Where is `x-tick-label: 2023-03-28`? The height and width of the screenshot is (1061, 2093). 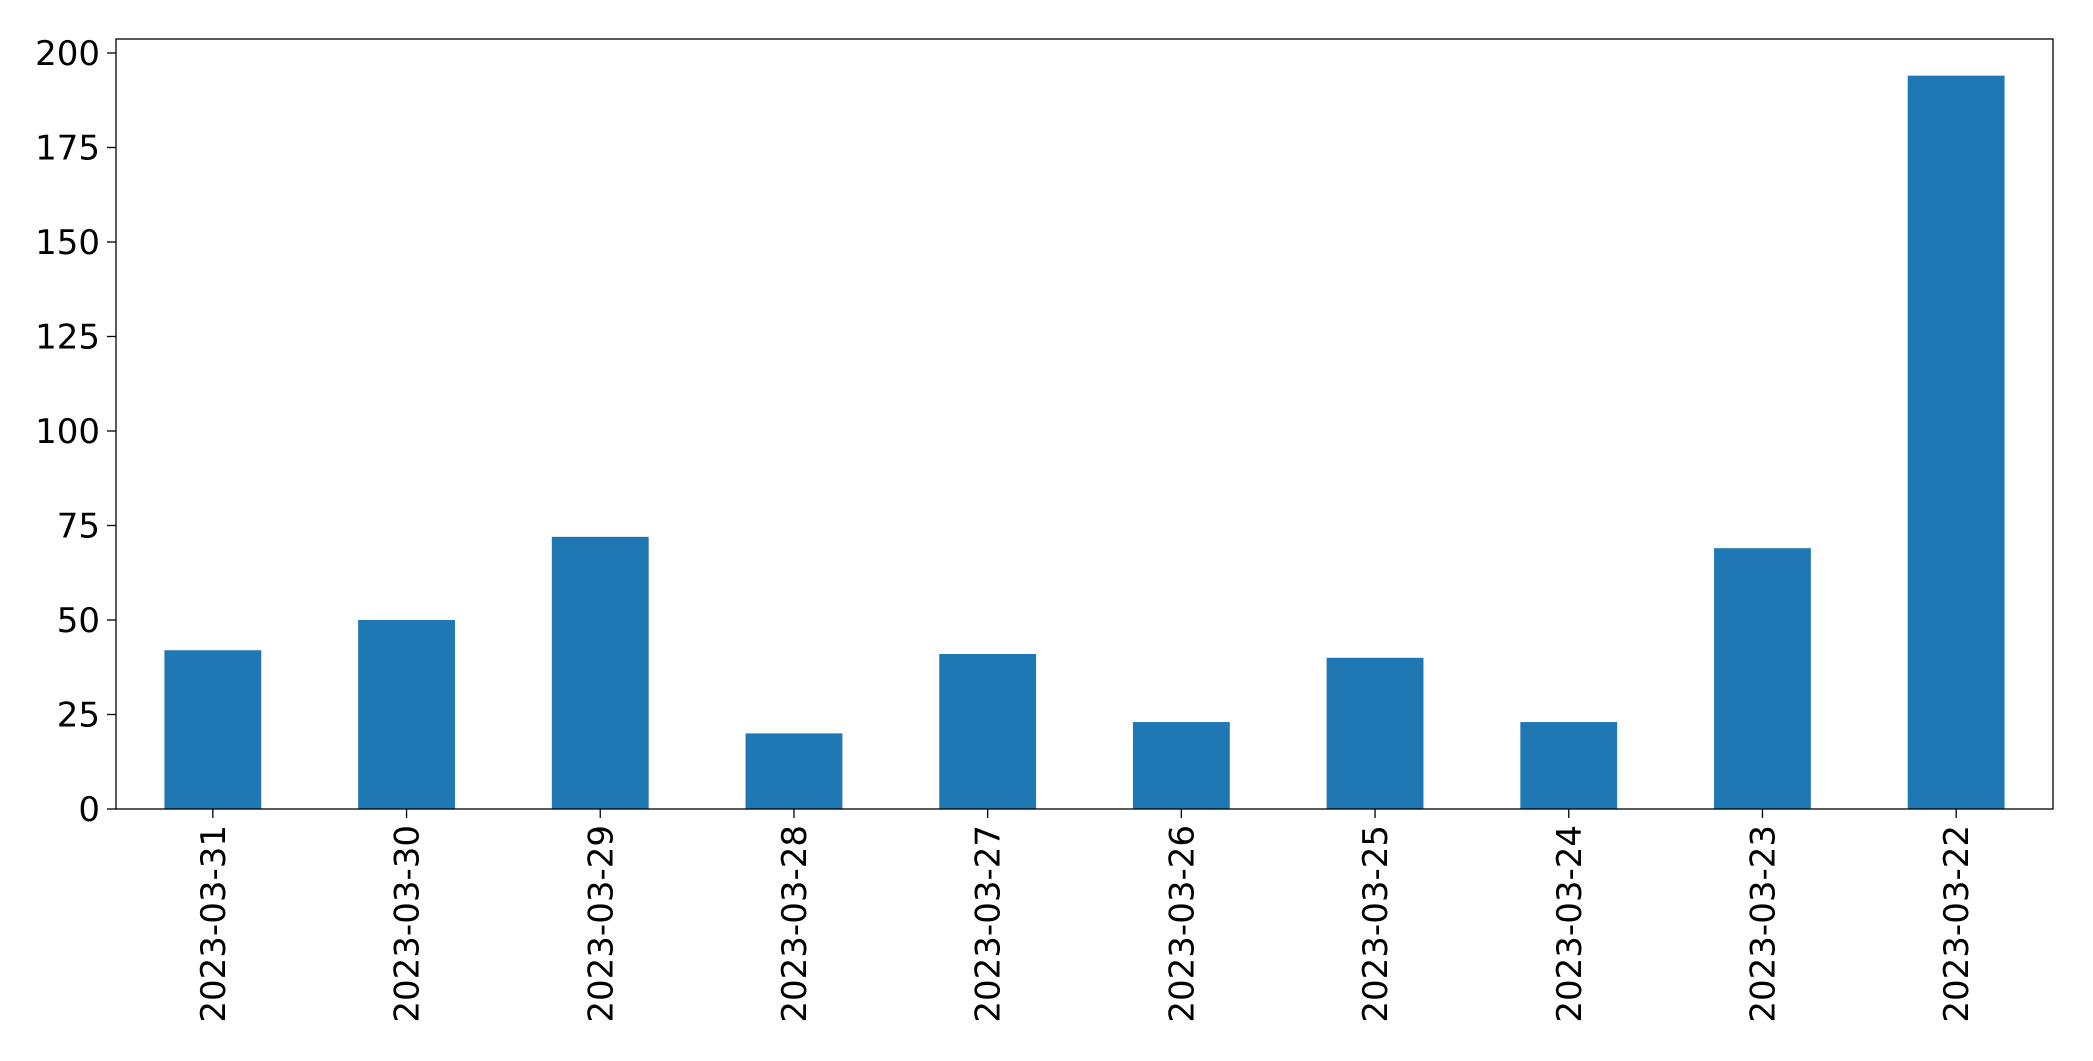
x-tick-label: 2023-03-28 is located at coordinates (795, 924).